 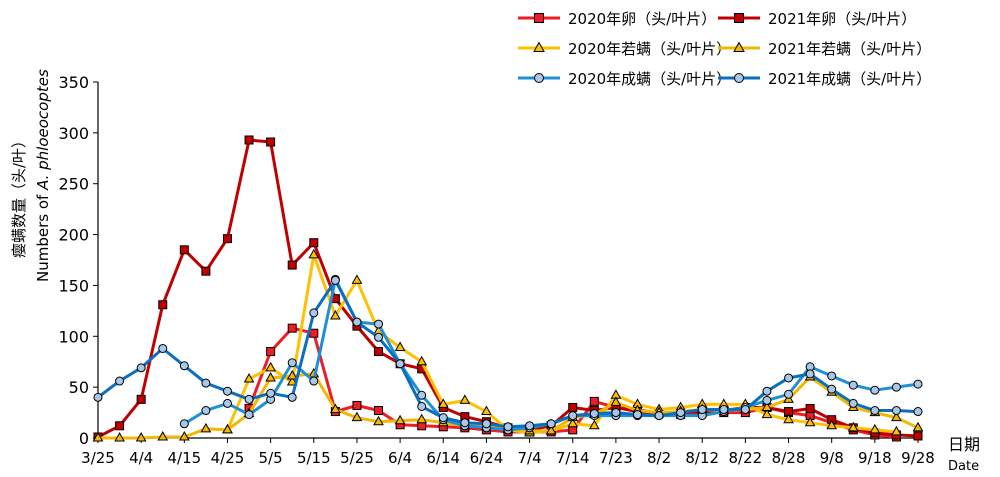 I want to click on y-tick-label: 0, so click(x=84, y=438).